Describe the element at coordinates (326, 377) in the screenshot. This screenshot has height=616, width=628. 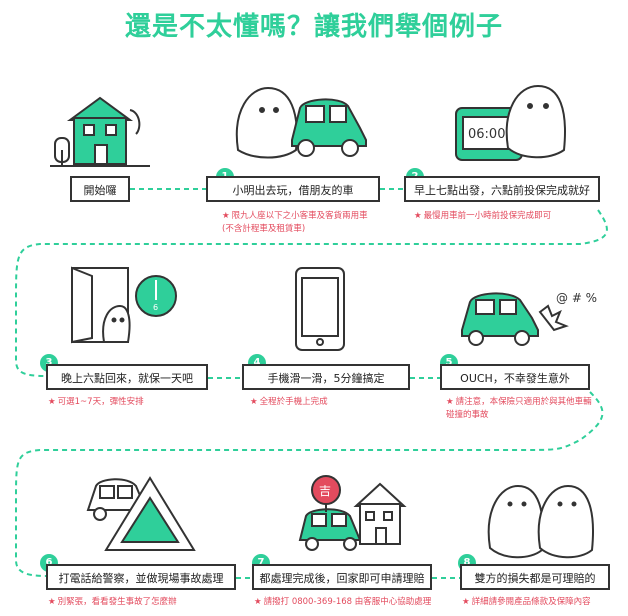
I see `step-label: 手機滑一滑，5分鐘搞定` at that location.